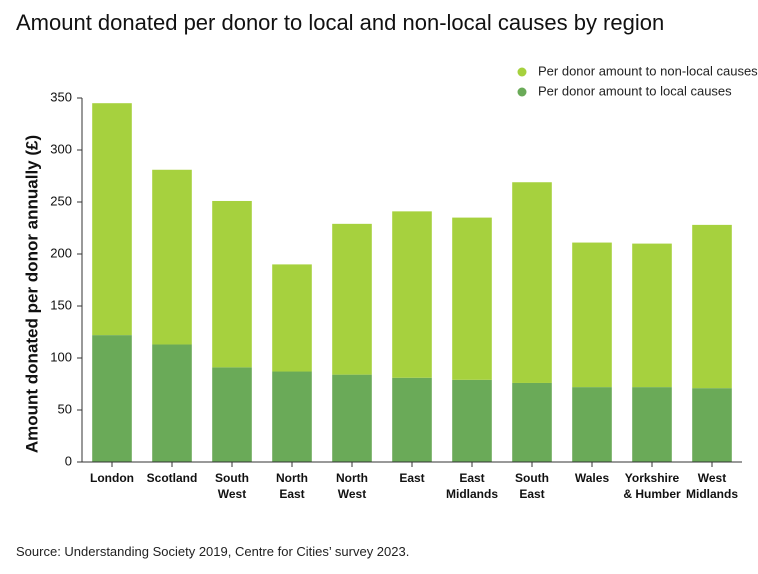  I want to click on y-tick-label: 100, so click(61, 356).